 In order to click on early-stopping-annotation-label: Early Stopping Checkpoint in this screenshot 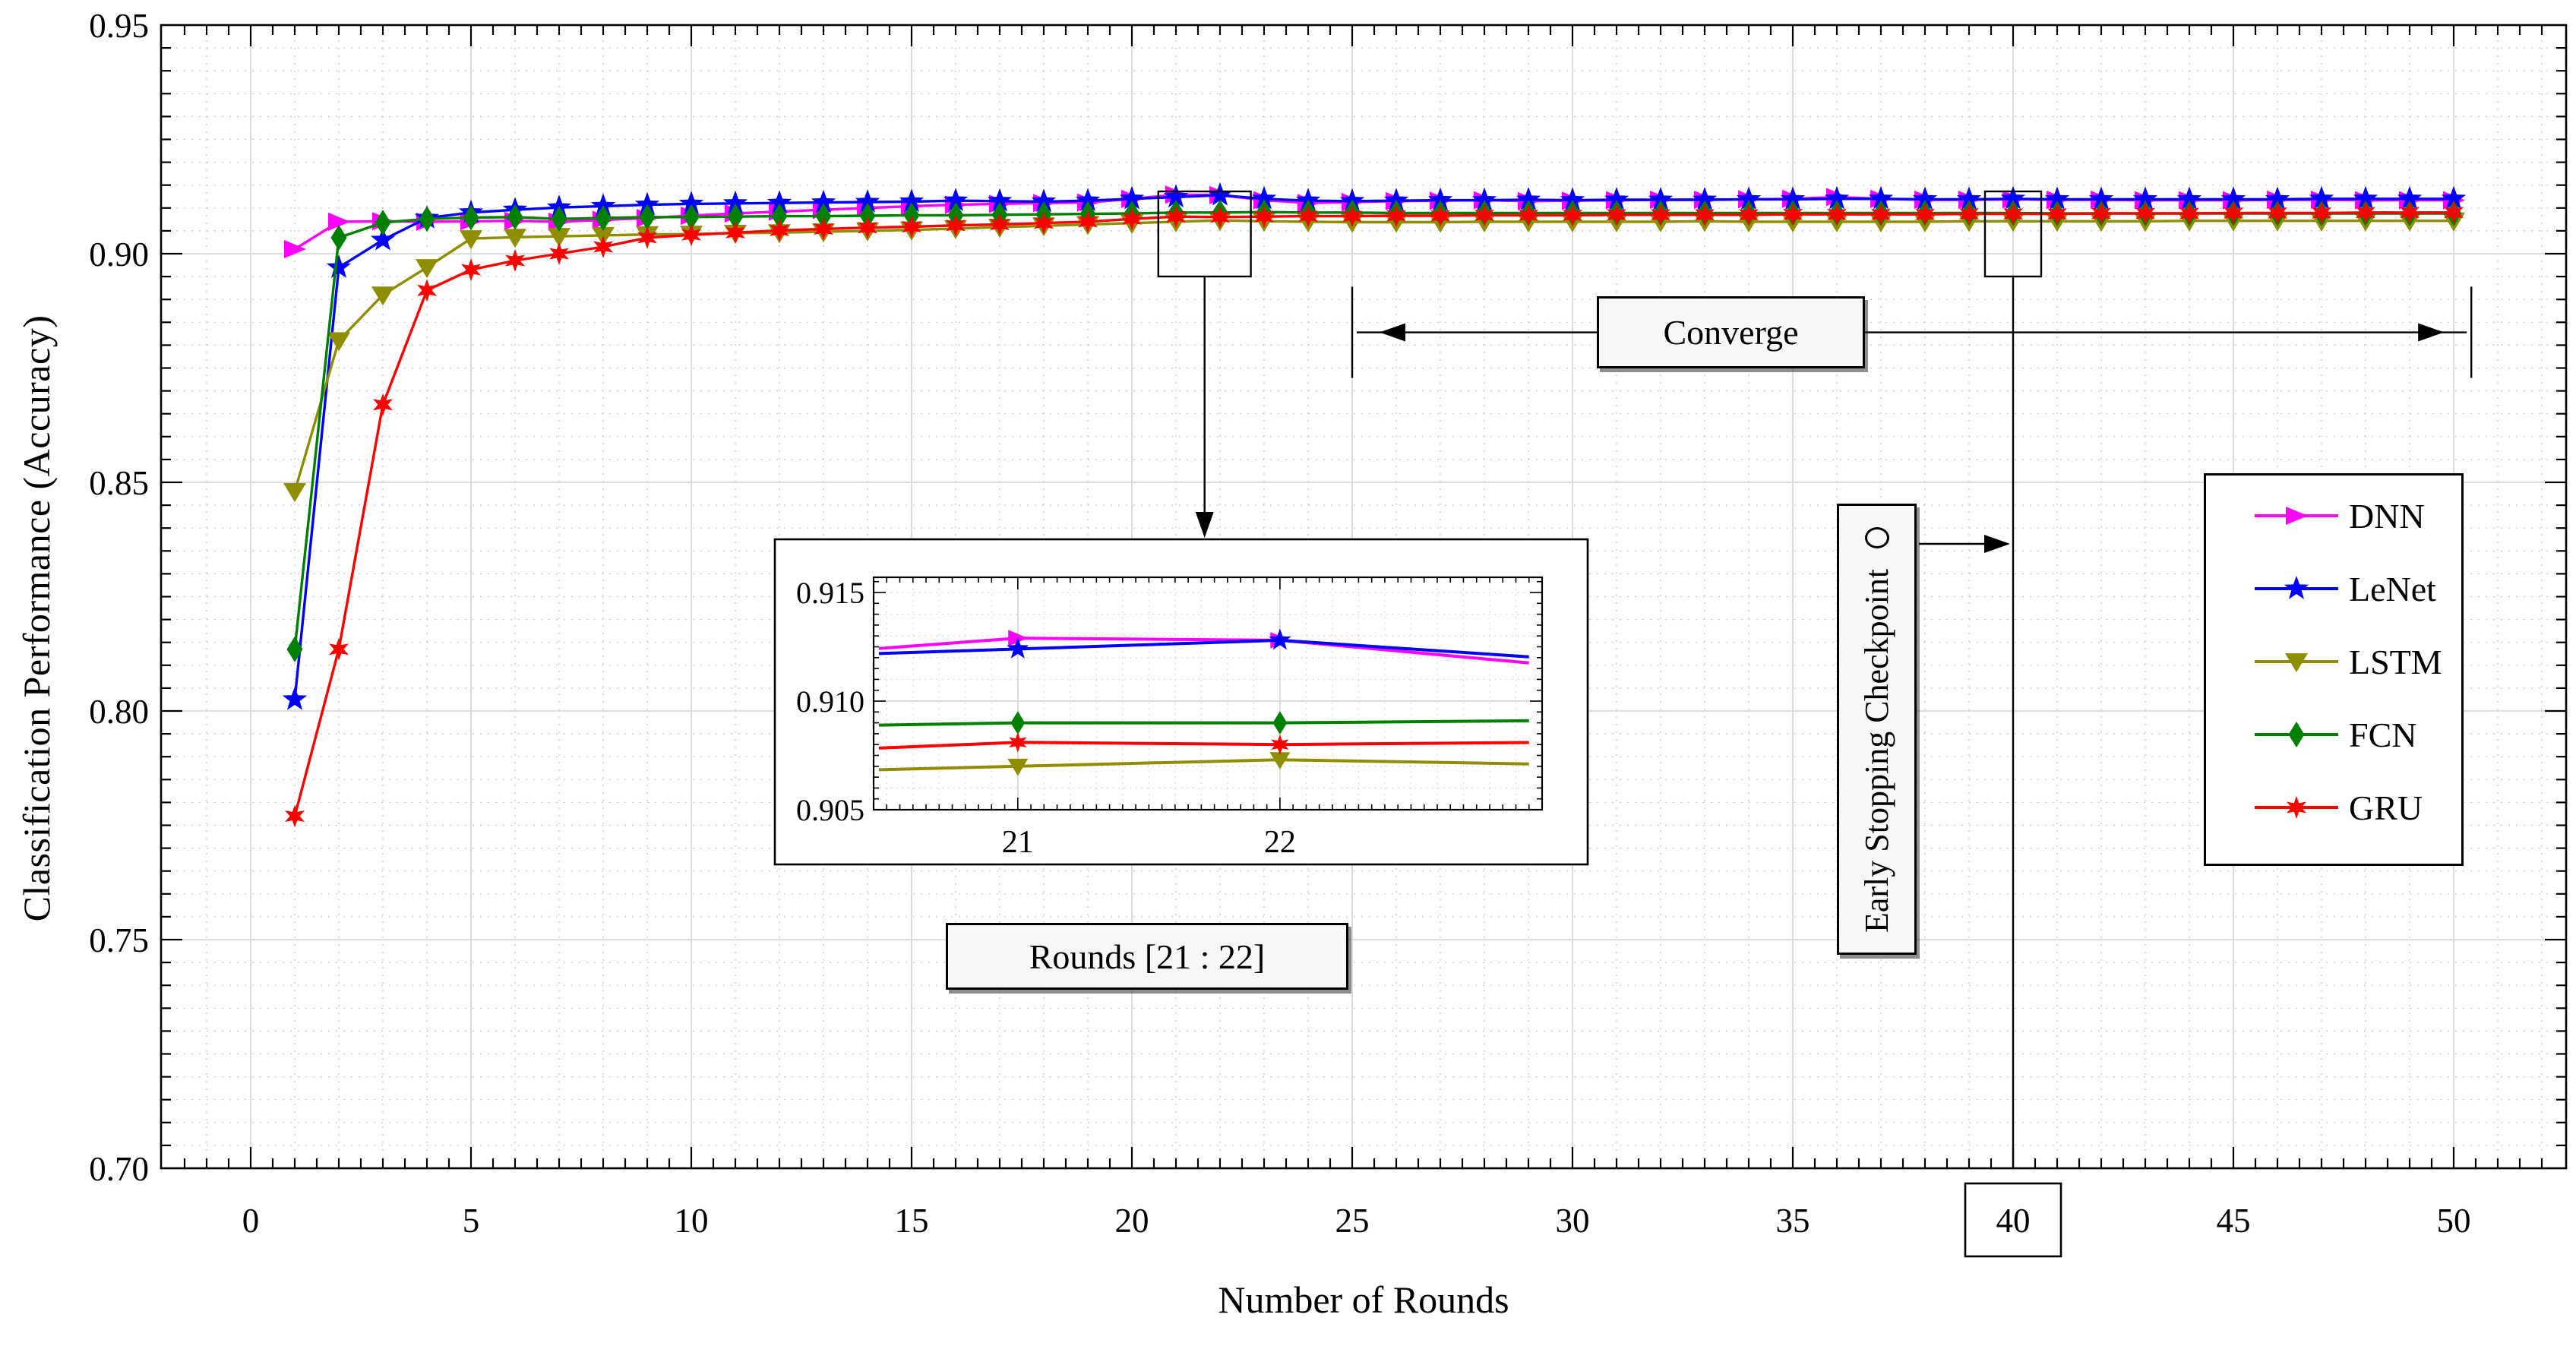, I will do `click(1876, 750)`.